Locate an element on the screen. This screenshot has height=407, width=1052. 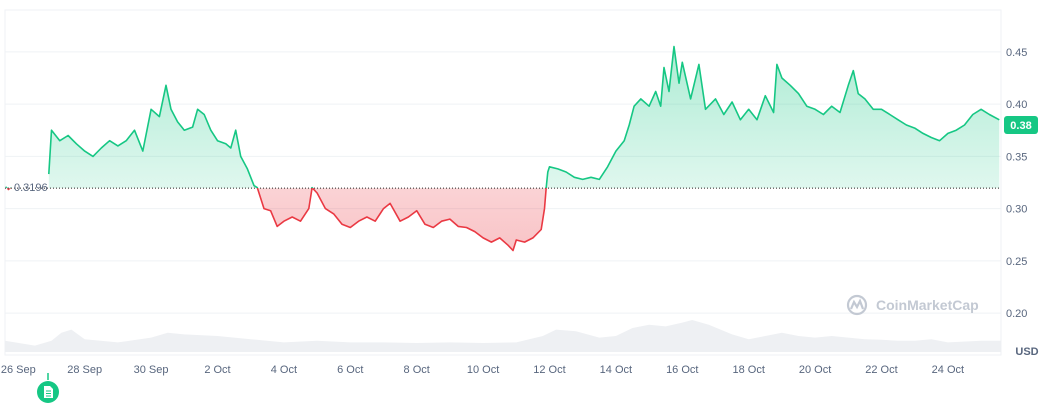
x-tick-label: 2 Oct is located at coordinates (217, 370).